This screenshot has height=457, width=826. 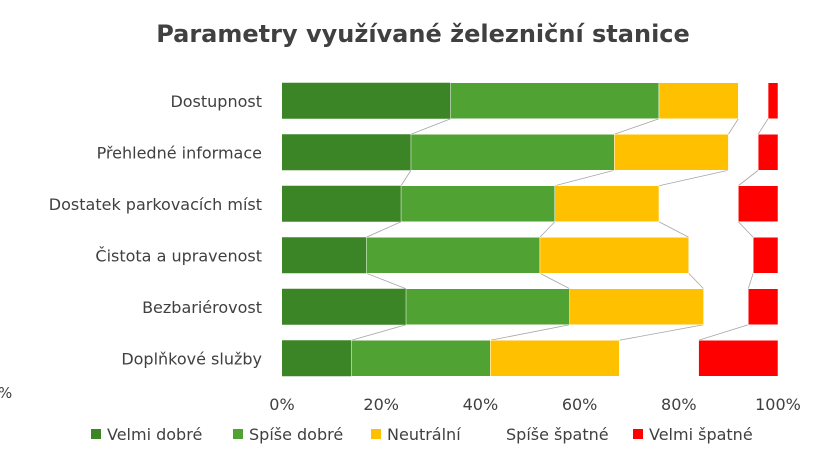 What do you see at coordinates (191, 358) in the screenshot?
I see `category-label: Doplňkové služby` at bounding box center [191, 358].